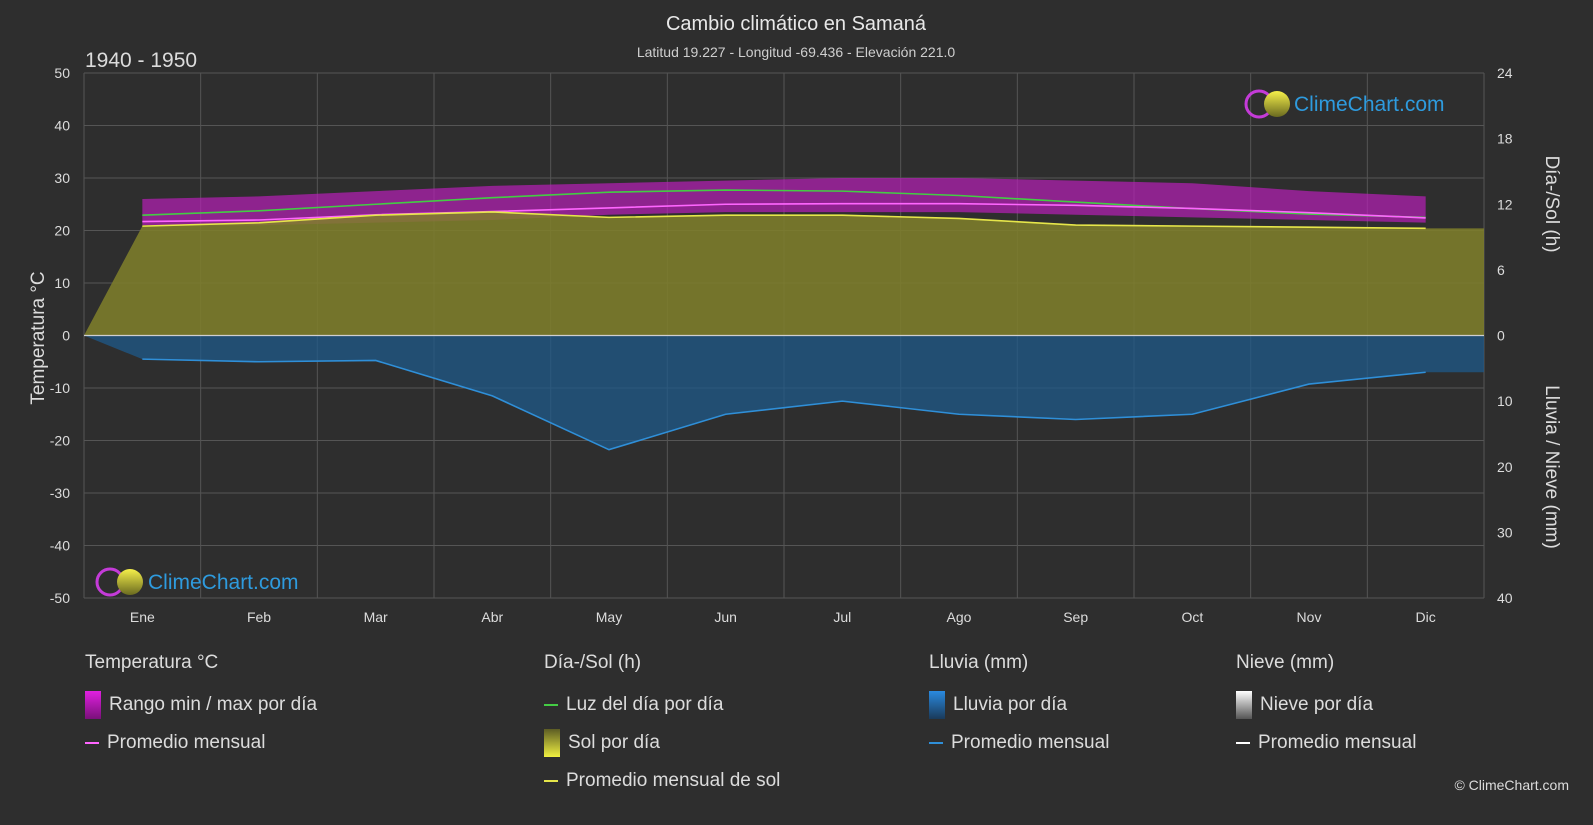  Describe the element at coordinates (62, 283) in the screenshot. I see `y-left-tick-label: 10` at that location.